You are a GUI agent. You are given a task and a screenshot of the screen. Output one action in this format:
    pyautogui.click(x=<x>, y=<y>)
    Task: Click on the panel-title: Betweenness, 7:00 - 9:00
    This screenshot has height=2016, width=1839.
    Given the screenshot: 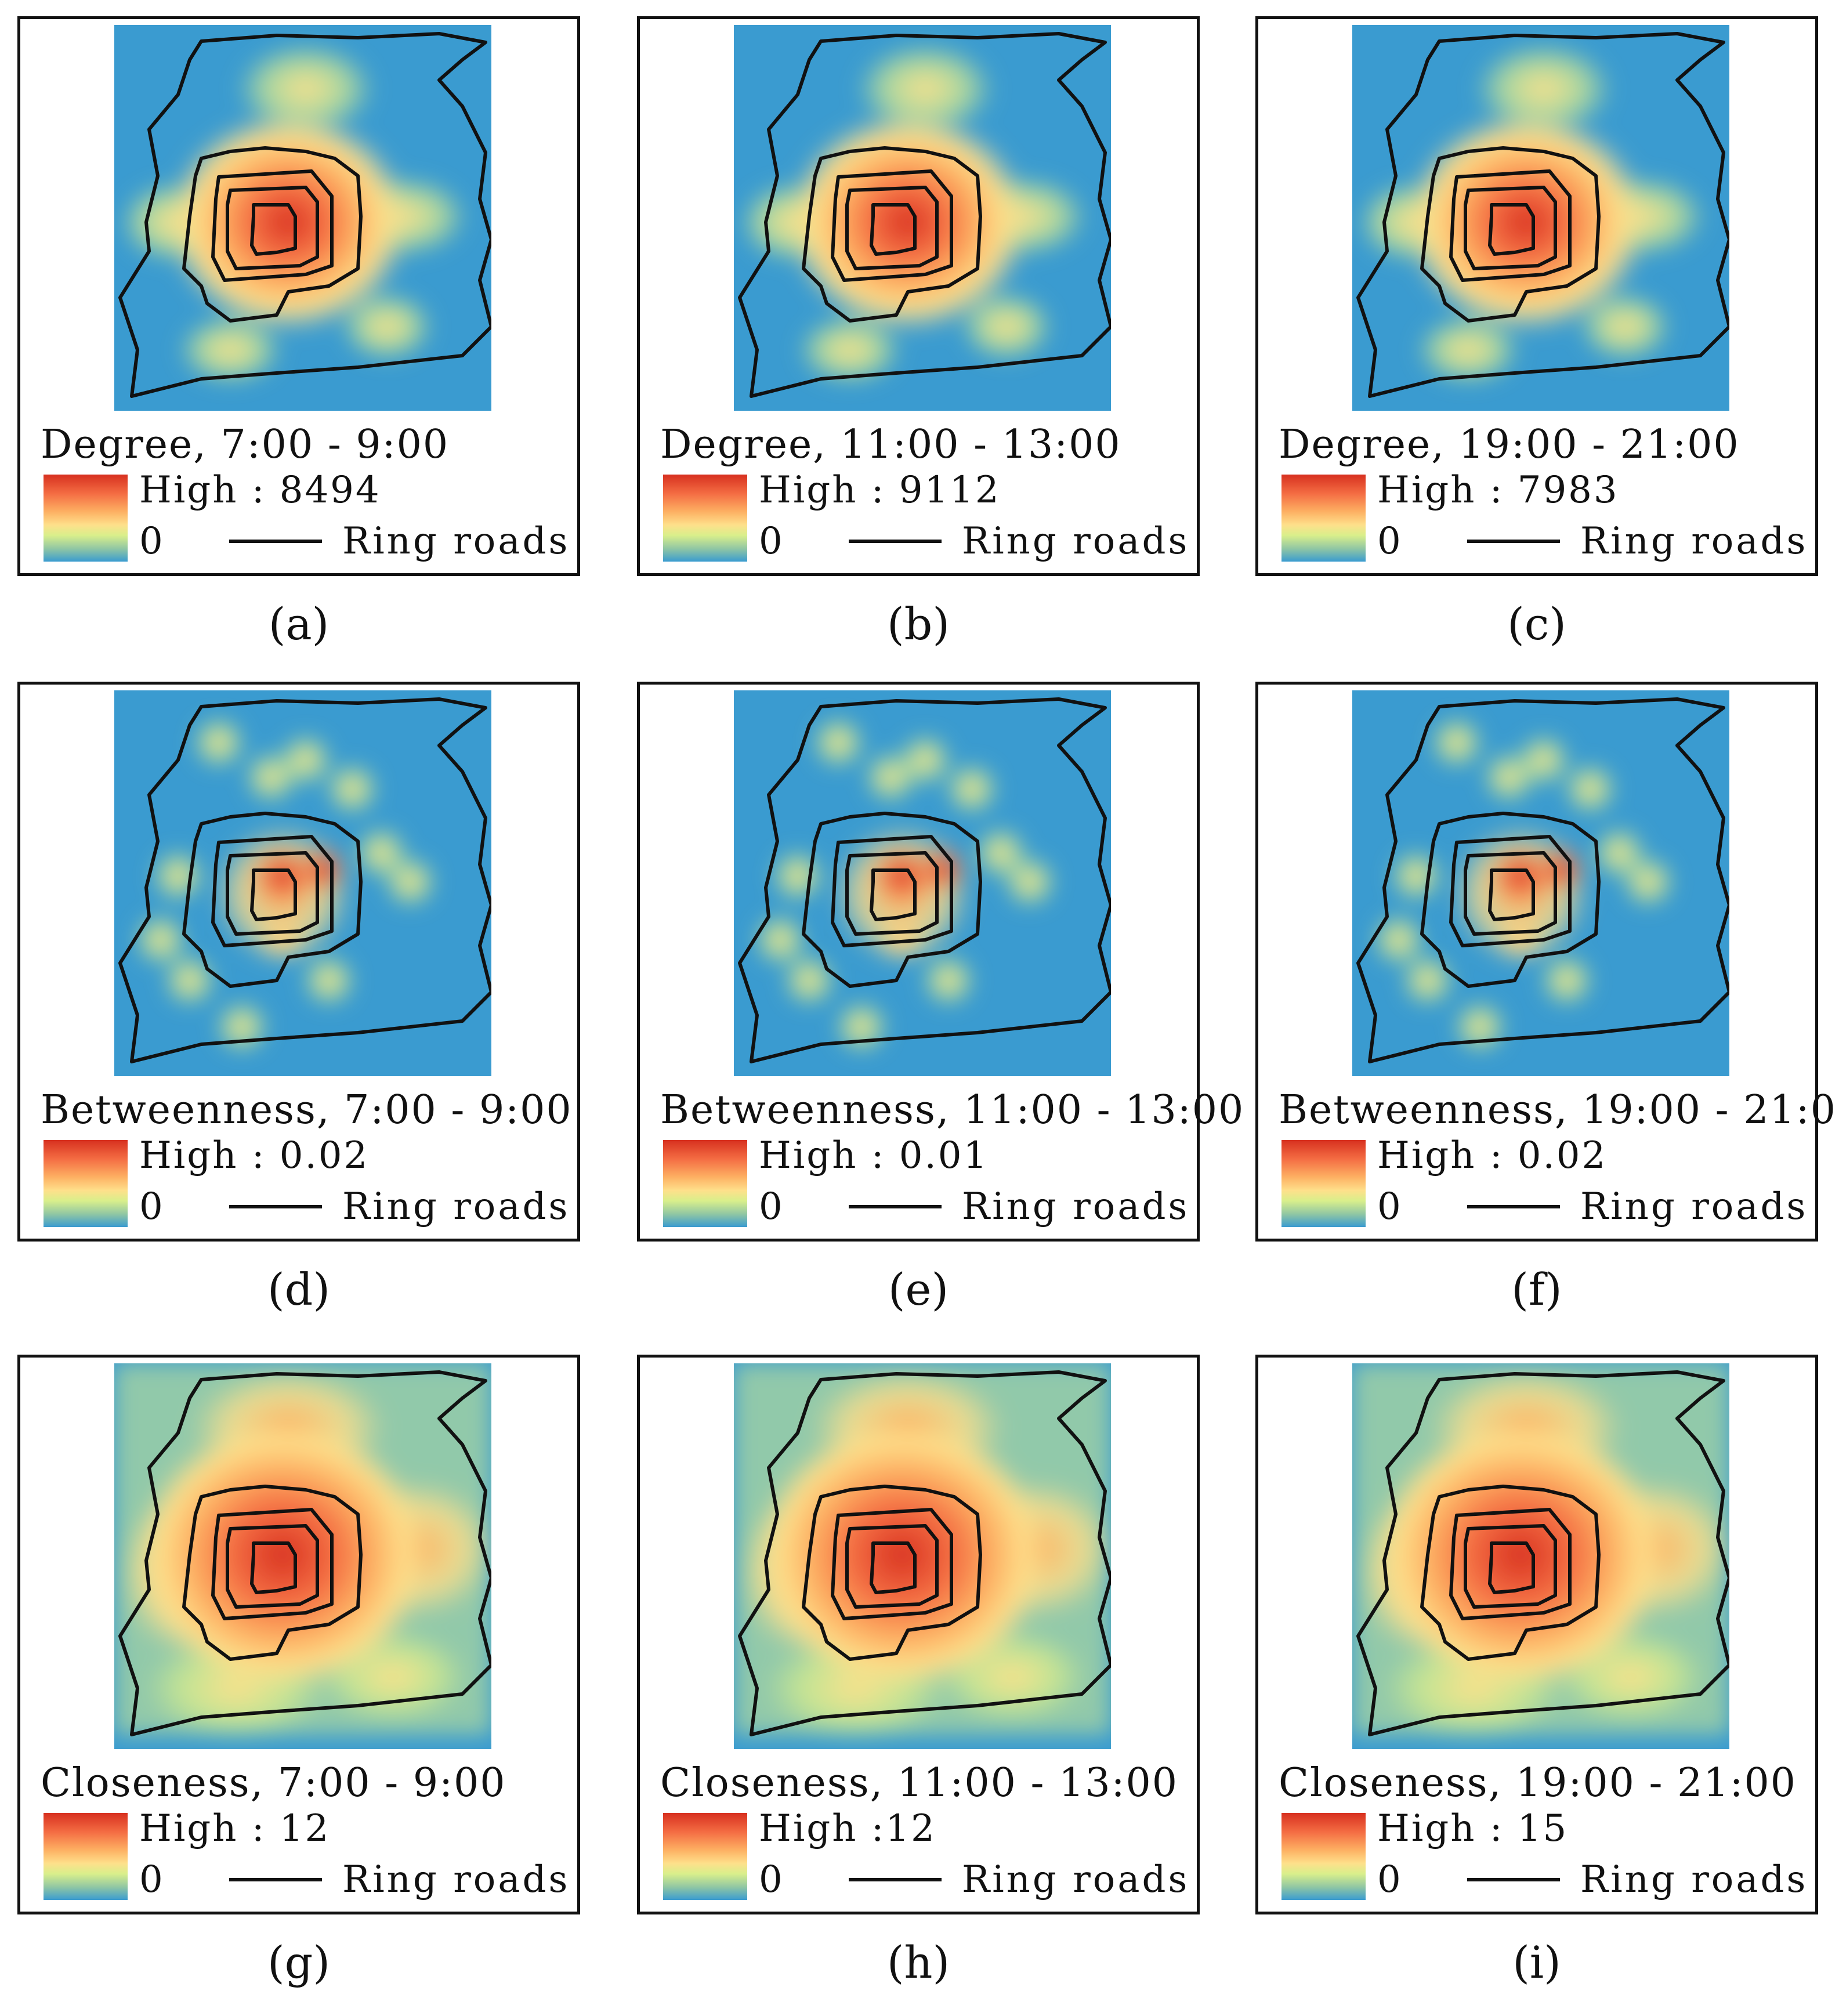 What is the action you would take?
    pyautogui.click(x=307, y=1110)
    